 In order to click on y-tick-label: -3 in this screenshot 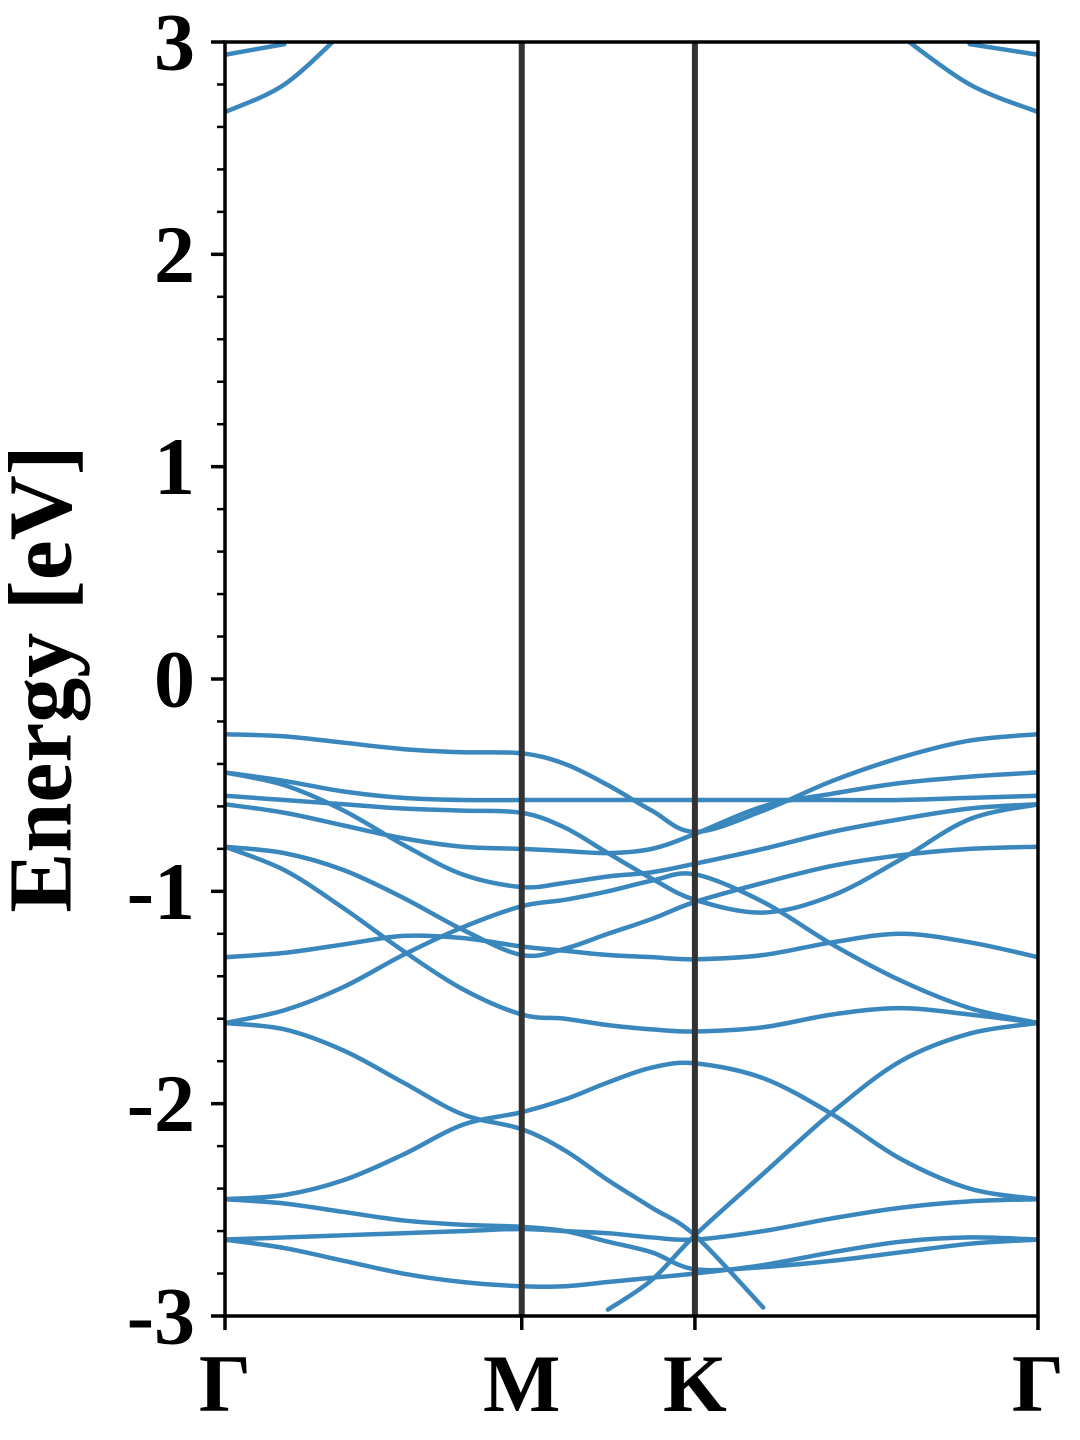, I will do `click(161, 1316)`.